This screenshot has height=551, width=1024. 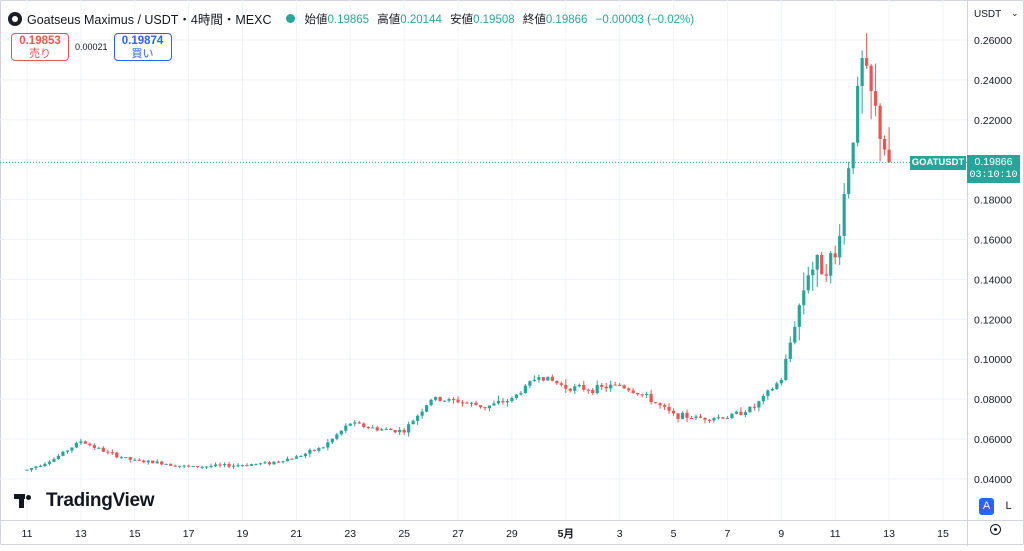 What do you see at coordinates (993, 81) in the screenshot?
I see `y-tick-label: 0.24000` at bounding box center [993, 81].